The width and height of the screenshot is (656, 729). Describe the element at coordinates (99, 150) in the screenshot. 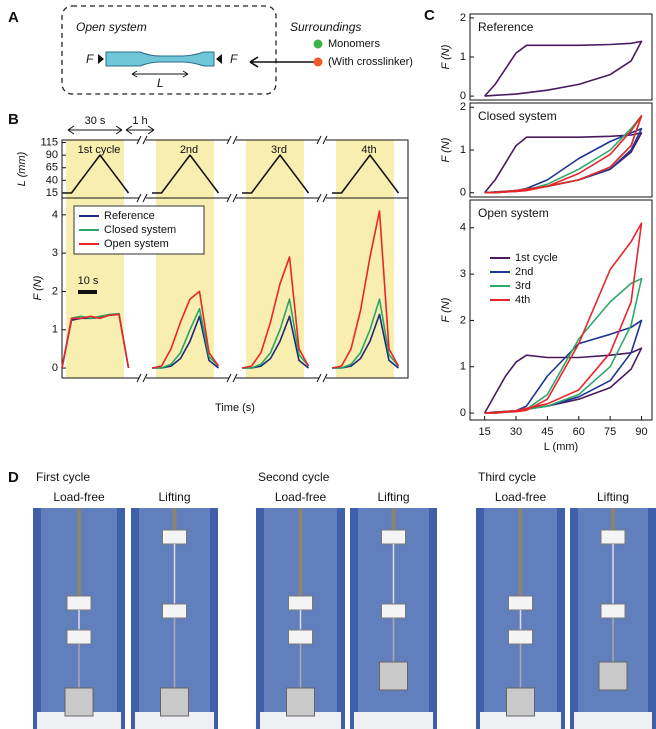

I see `annotation: 1st cycle` at that location.